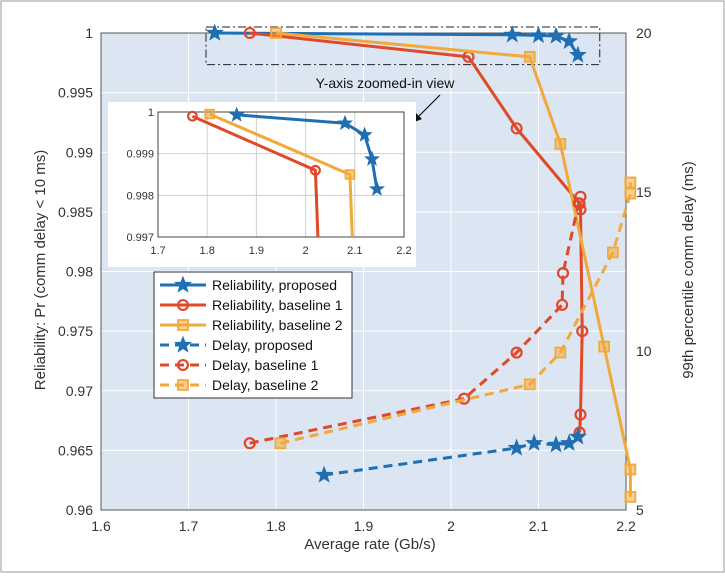 The height and width of the screenshot is (578, 725). I want to click on legend-item: Reliability, proposed, so click(248, 284).